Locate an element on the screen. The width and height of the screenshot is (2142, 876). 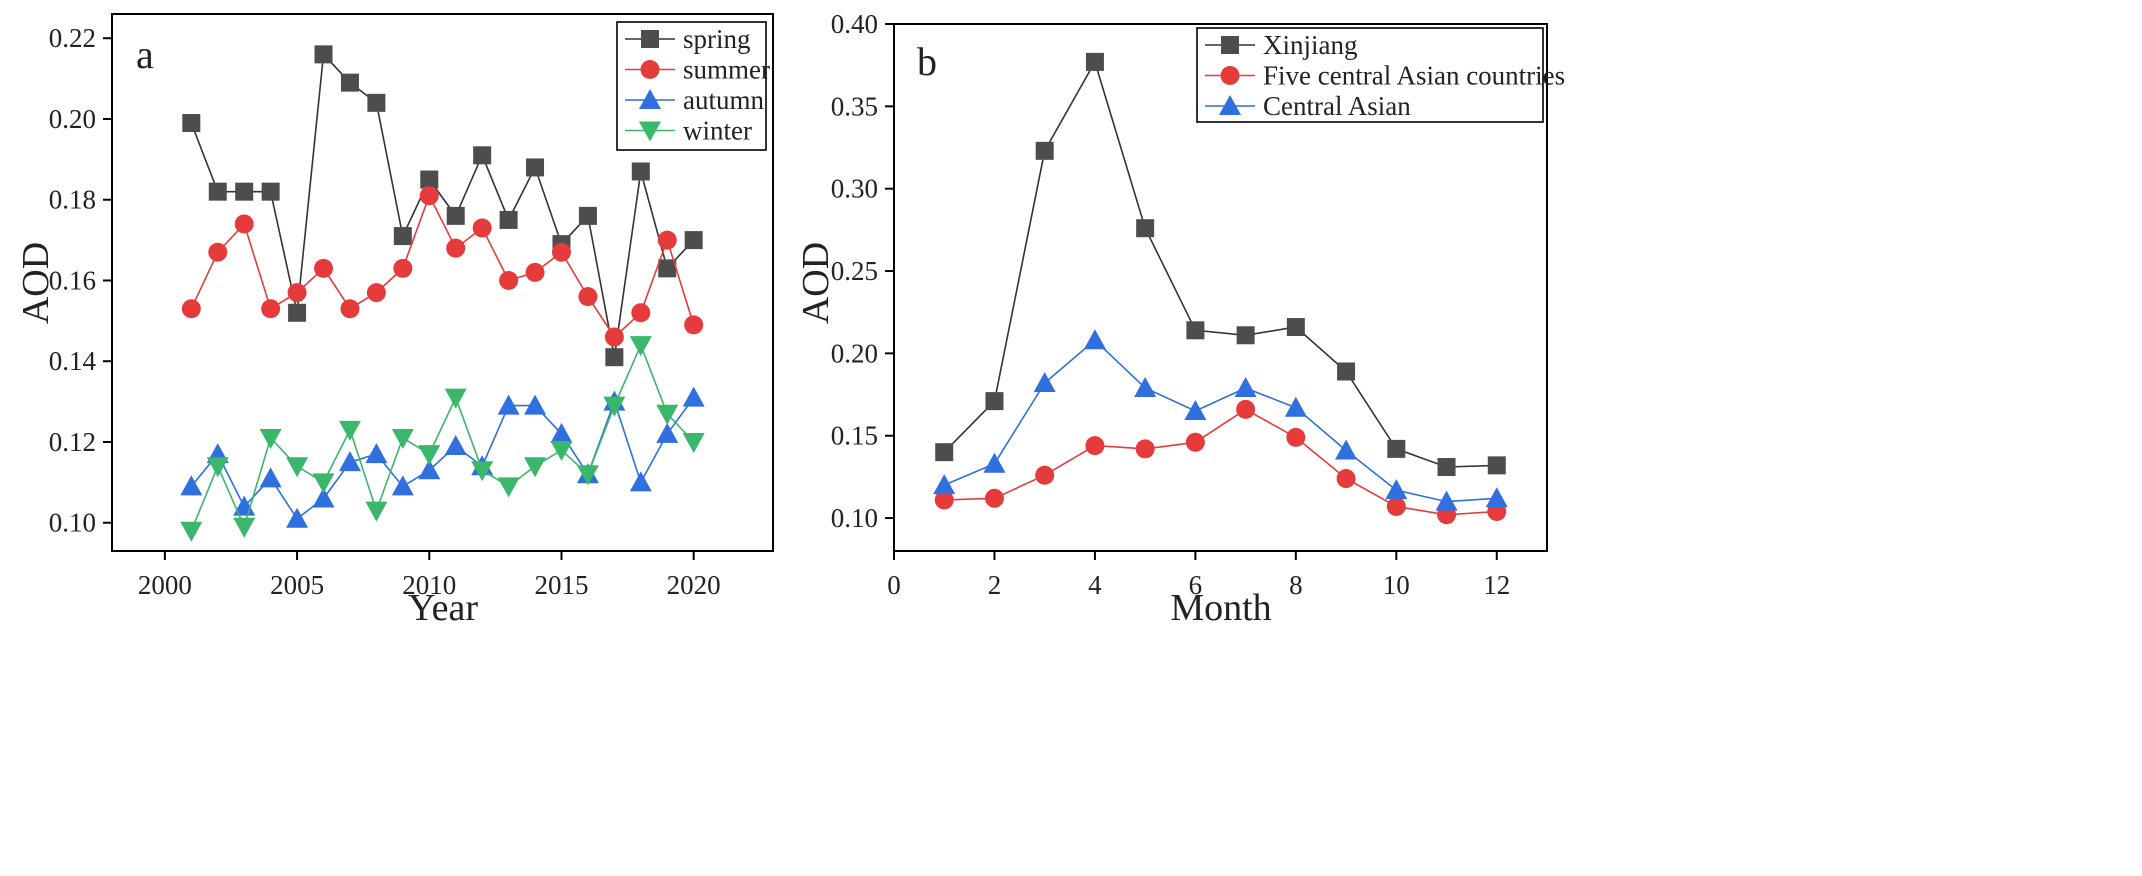
x-tick-label: 10 is located at coordinates (1396, 585).